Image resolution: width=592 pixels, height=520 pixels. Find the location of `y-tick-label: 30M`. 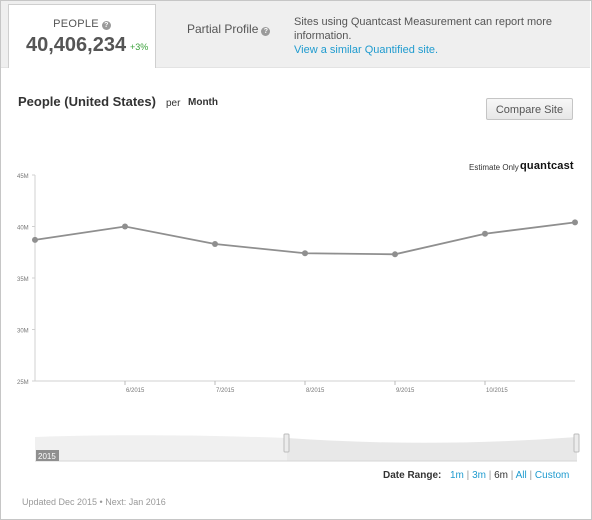

y-tick-label: 30M is located at coordinates (23, 332).